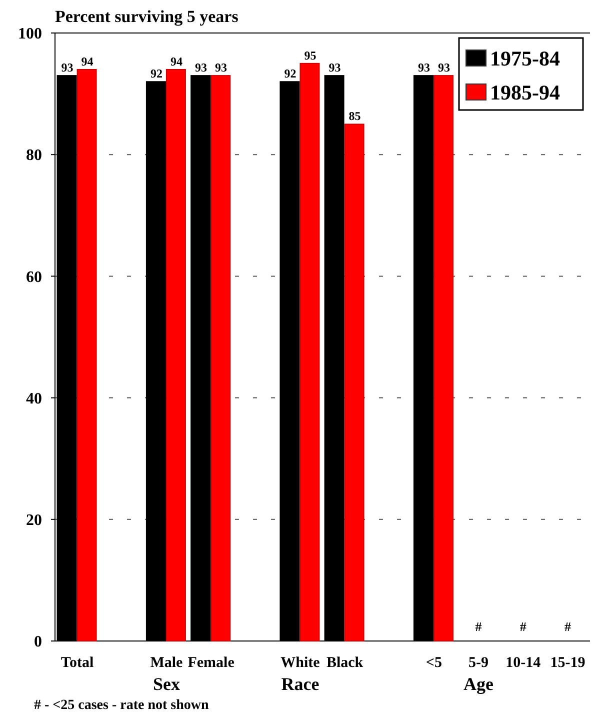  Describe the element at coordinates (166, 684) in the screenshot. I see `text: Sex` at that location.